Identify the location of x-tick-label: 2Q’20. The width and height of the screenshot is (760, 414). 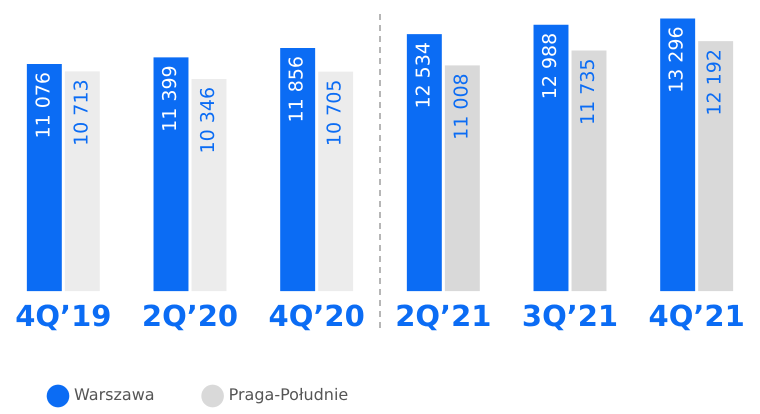
(190, 316).